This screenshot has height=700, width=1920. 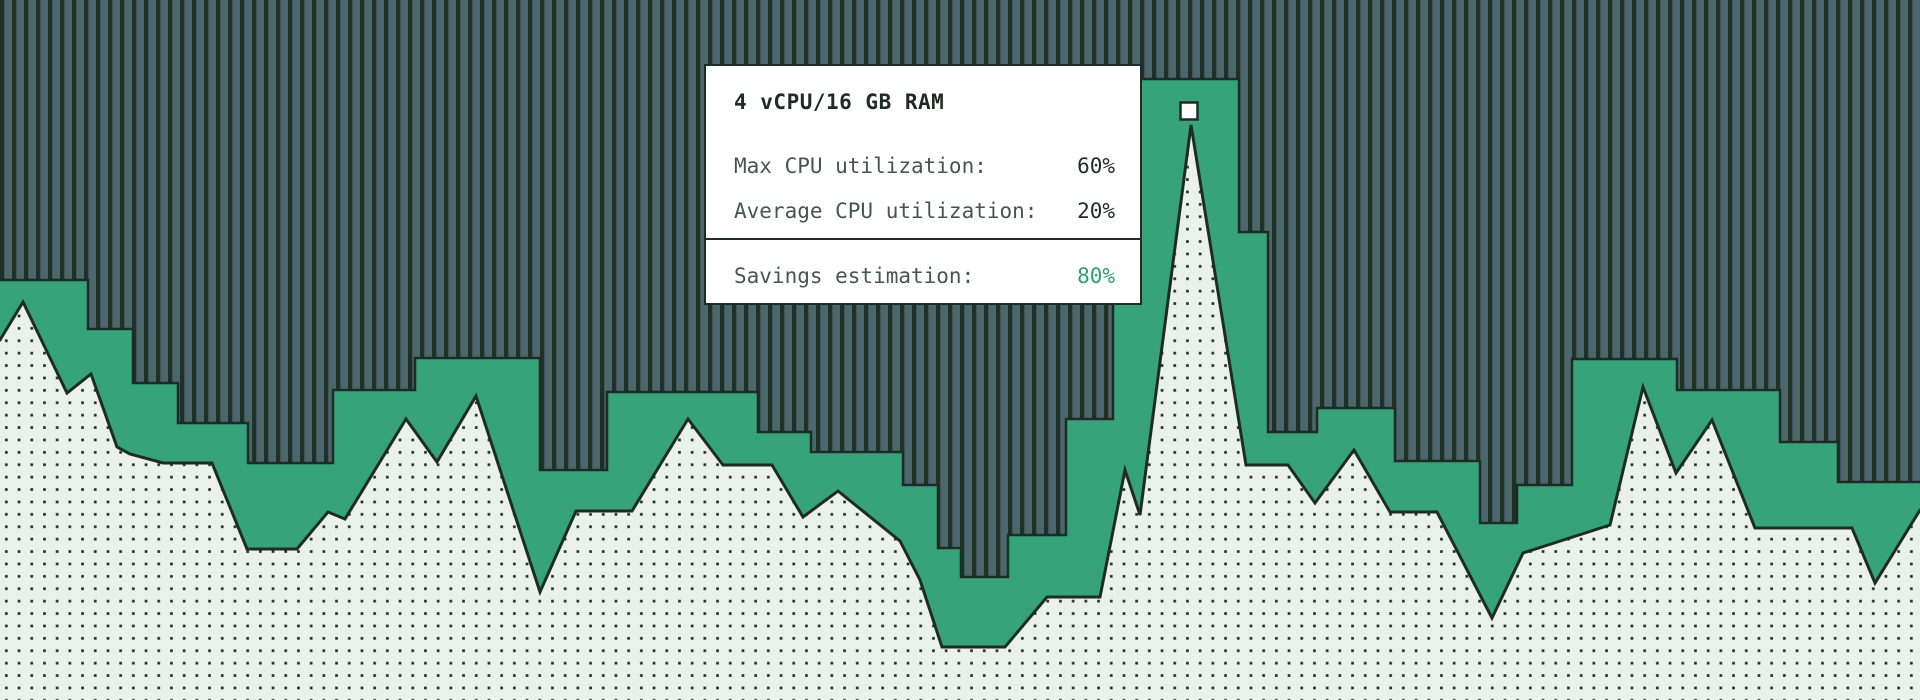 I want to click on average-cpu-label: Average CPU utilization:, so click(x=886, y=211).